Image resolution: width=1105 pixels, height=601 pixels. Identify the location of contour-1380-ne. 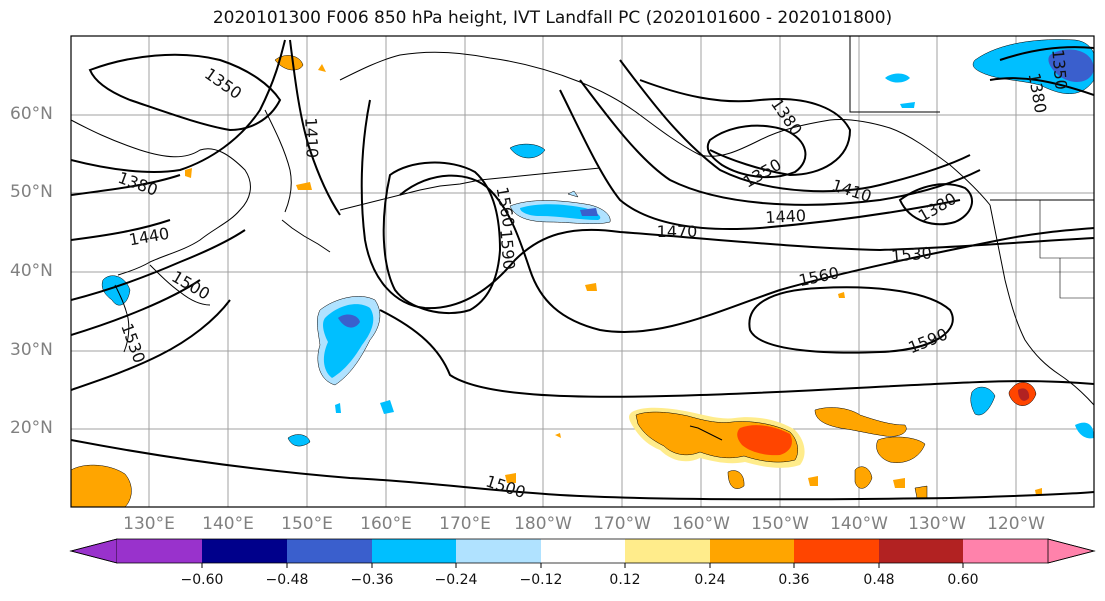
(1041, 86).